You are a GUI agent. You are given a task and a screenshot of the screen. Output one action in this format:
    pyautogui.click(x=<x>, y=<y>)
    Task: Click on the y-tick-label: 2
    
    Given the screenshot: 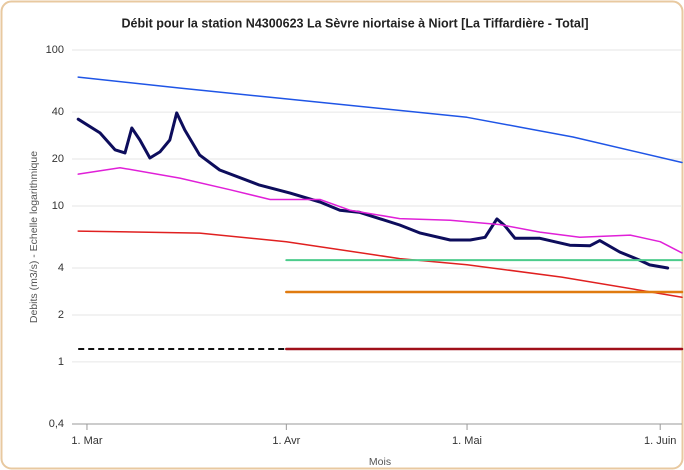 What is the action you would take?
    pyautogui.click(x=61, y=315)
    